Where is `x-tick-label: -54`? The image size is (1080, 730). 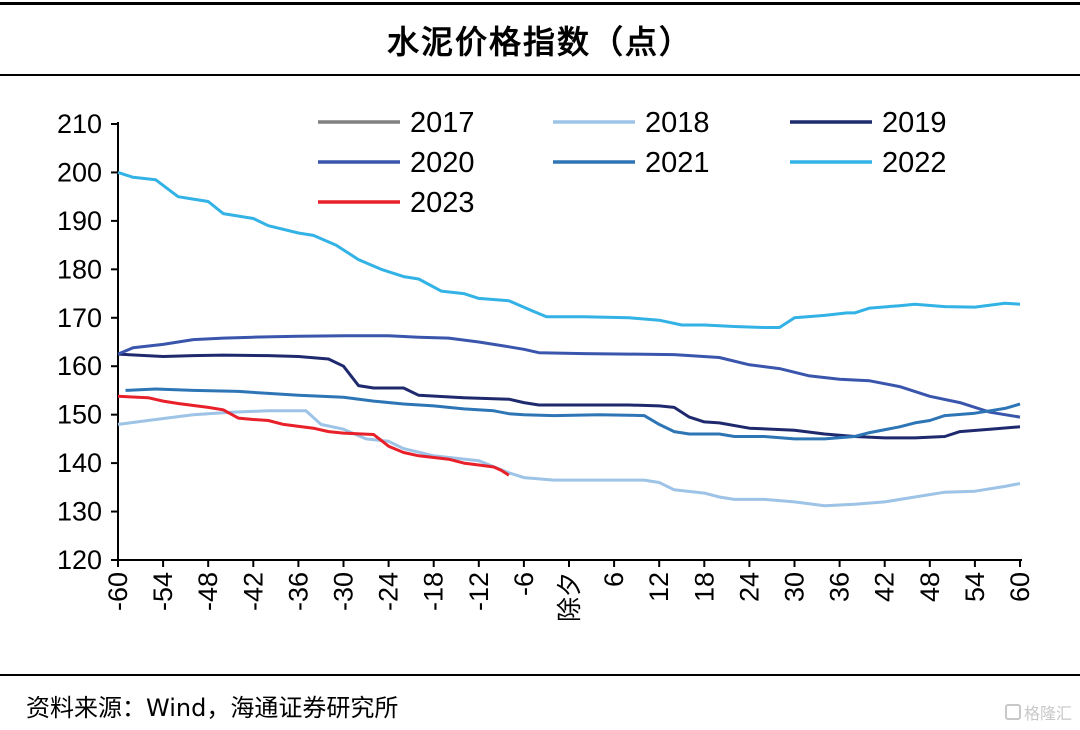 x-tick-label: -54 is located at coordinates (163, 591).